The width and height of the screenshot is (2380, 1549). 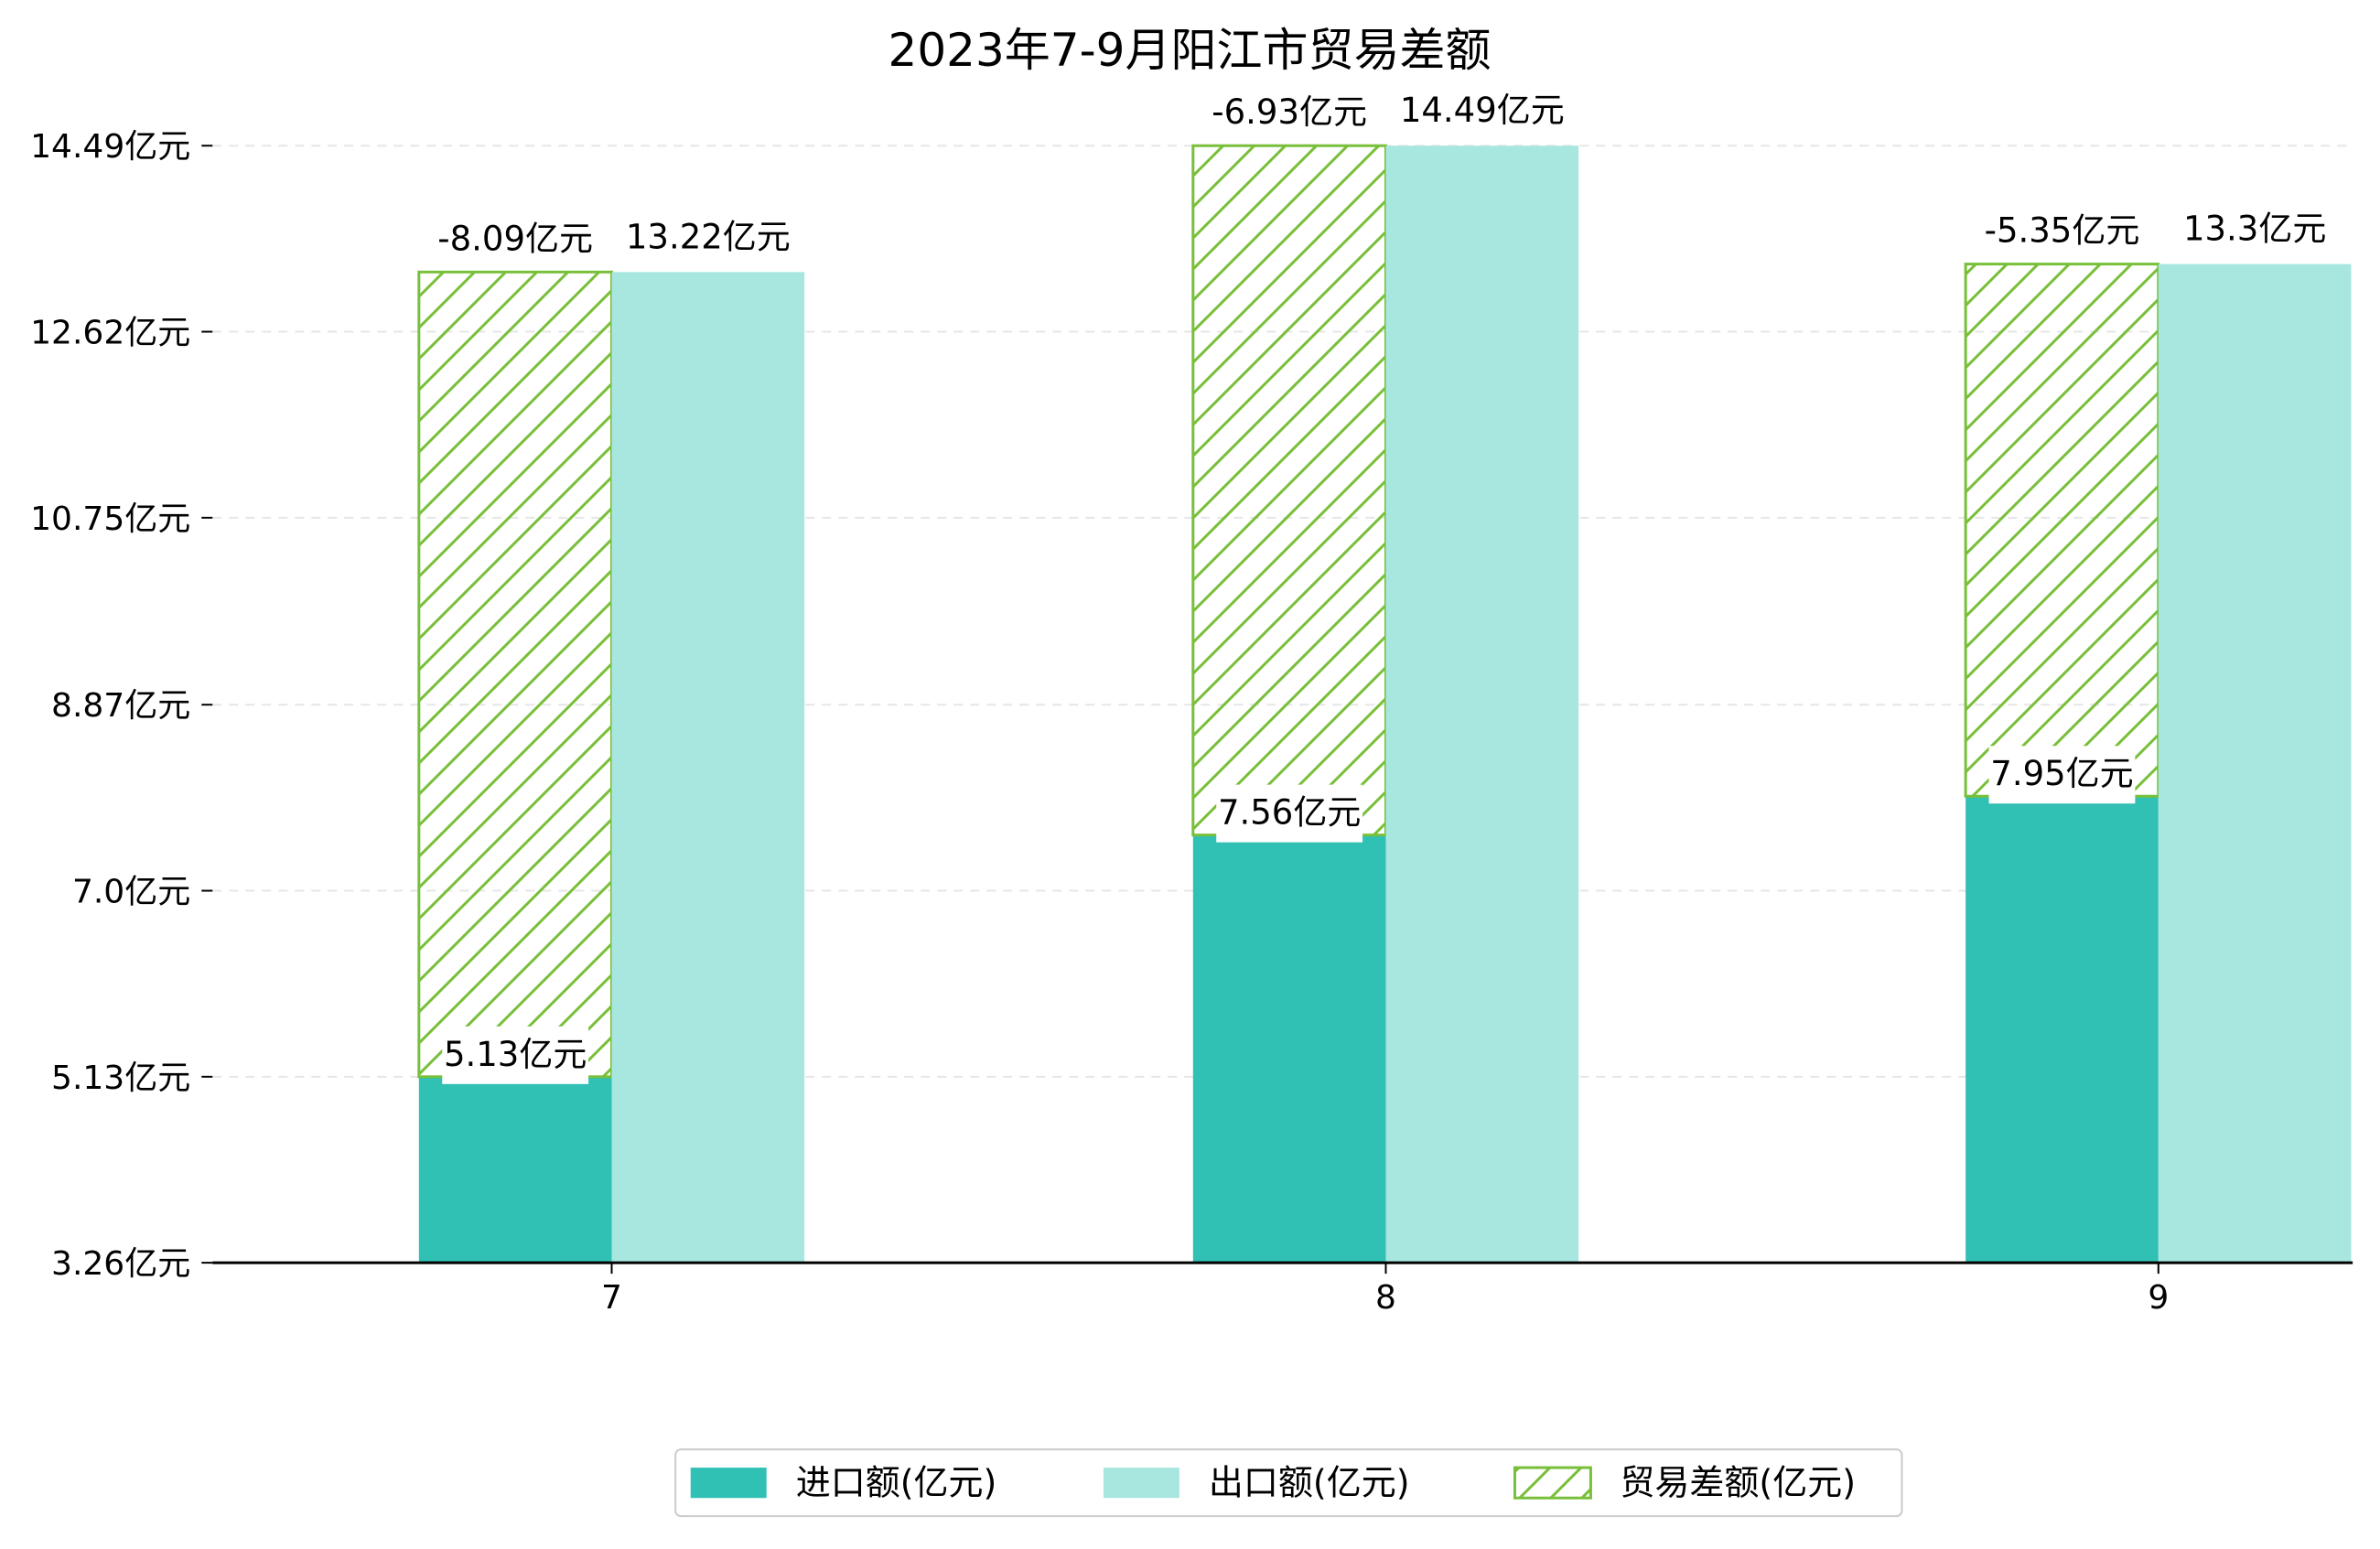 I want to click on y-tick-label: 8.87亿元, so click(x=120, y=706).